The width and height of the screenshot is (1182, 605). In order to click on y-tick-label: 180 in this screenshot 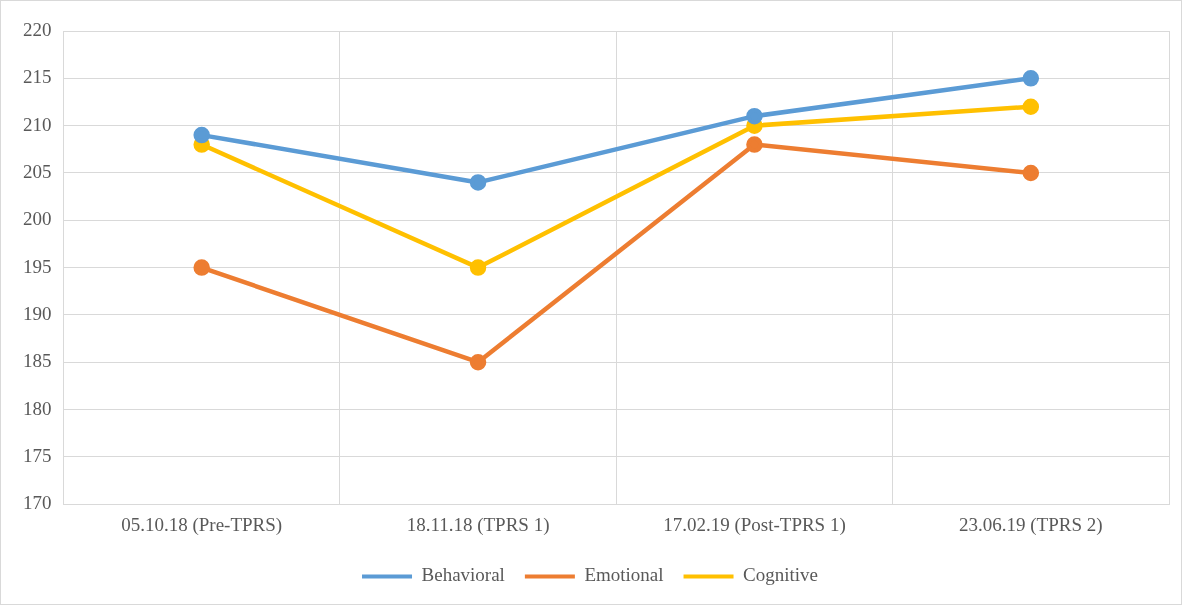, I will do `click(37, 408)`.